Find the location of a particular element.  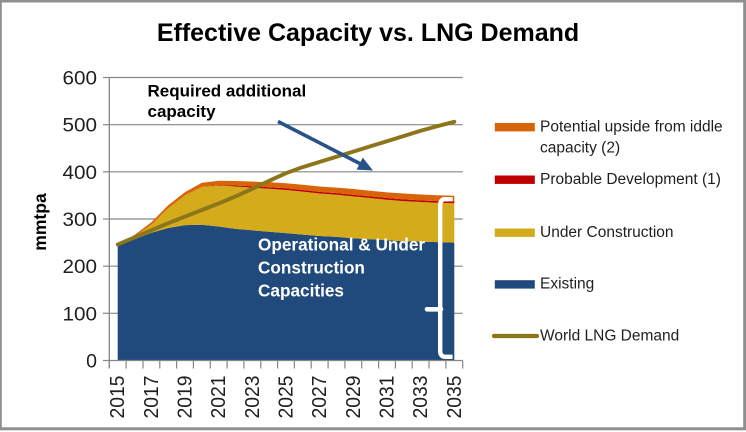

svg-text: 2017 is located at coordinates (152, 397).